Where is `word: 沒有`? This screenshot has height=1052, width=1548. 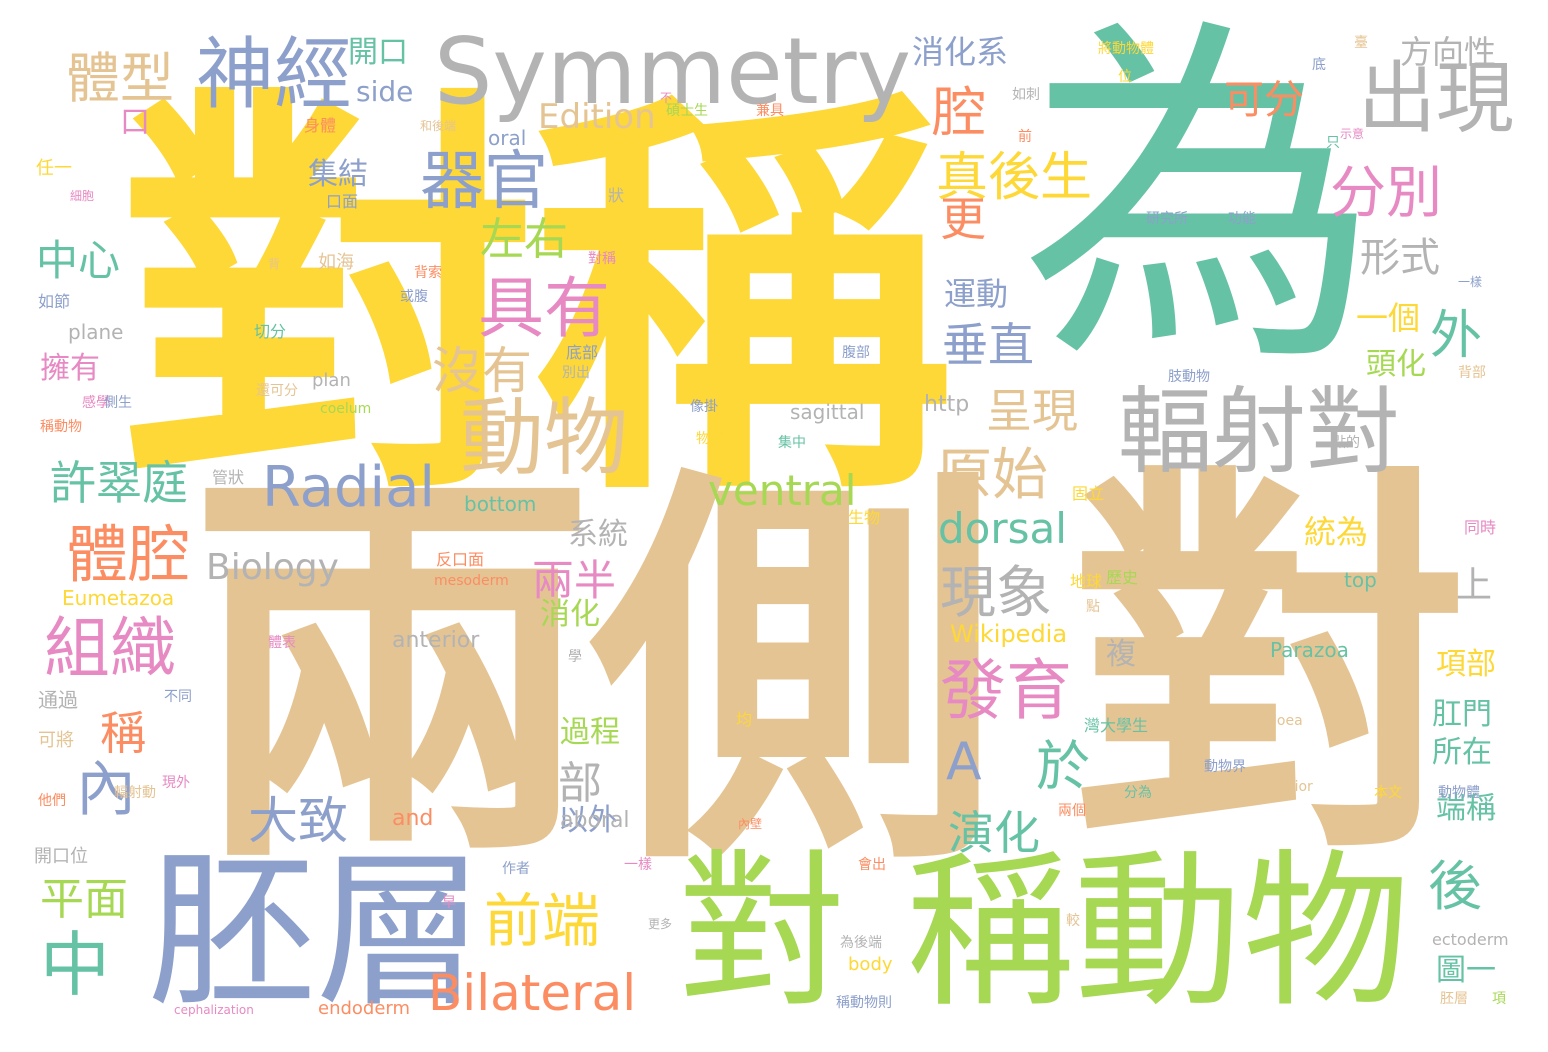 word: 沒有 is located at coordinates (482, 371).